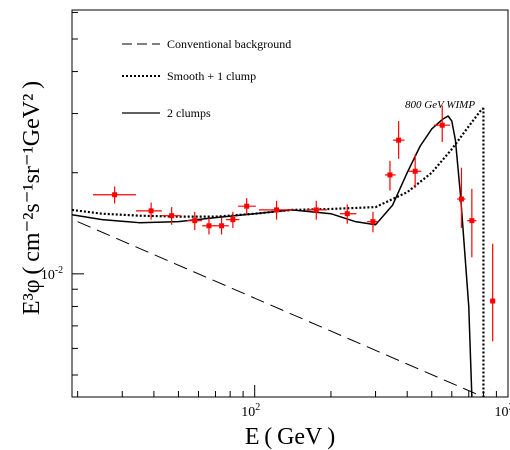 Image resolution: width=510 pixels, height=450 pixels. What do you see at coordinates (250, 411) in the screenshot?
I see `x-tick-label: 102` at bounding box center [250, 411].